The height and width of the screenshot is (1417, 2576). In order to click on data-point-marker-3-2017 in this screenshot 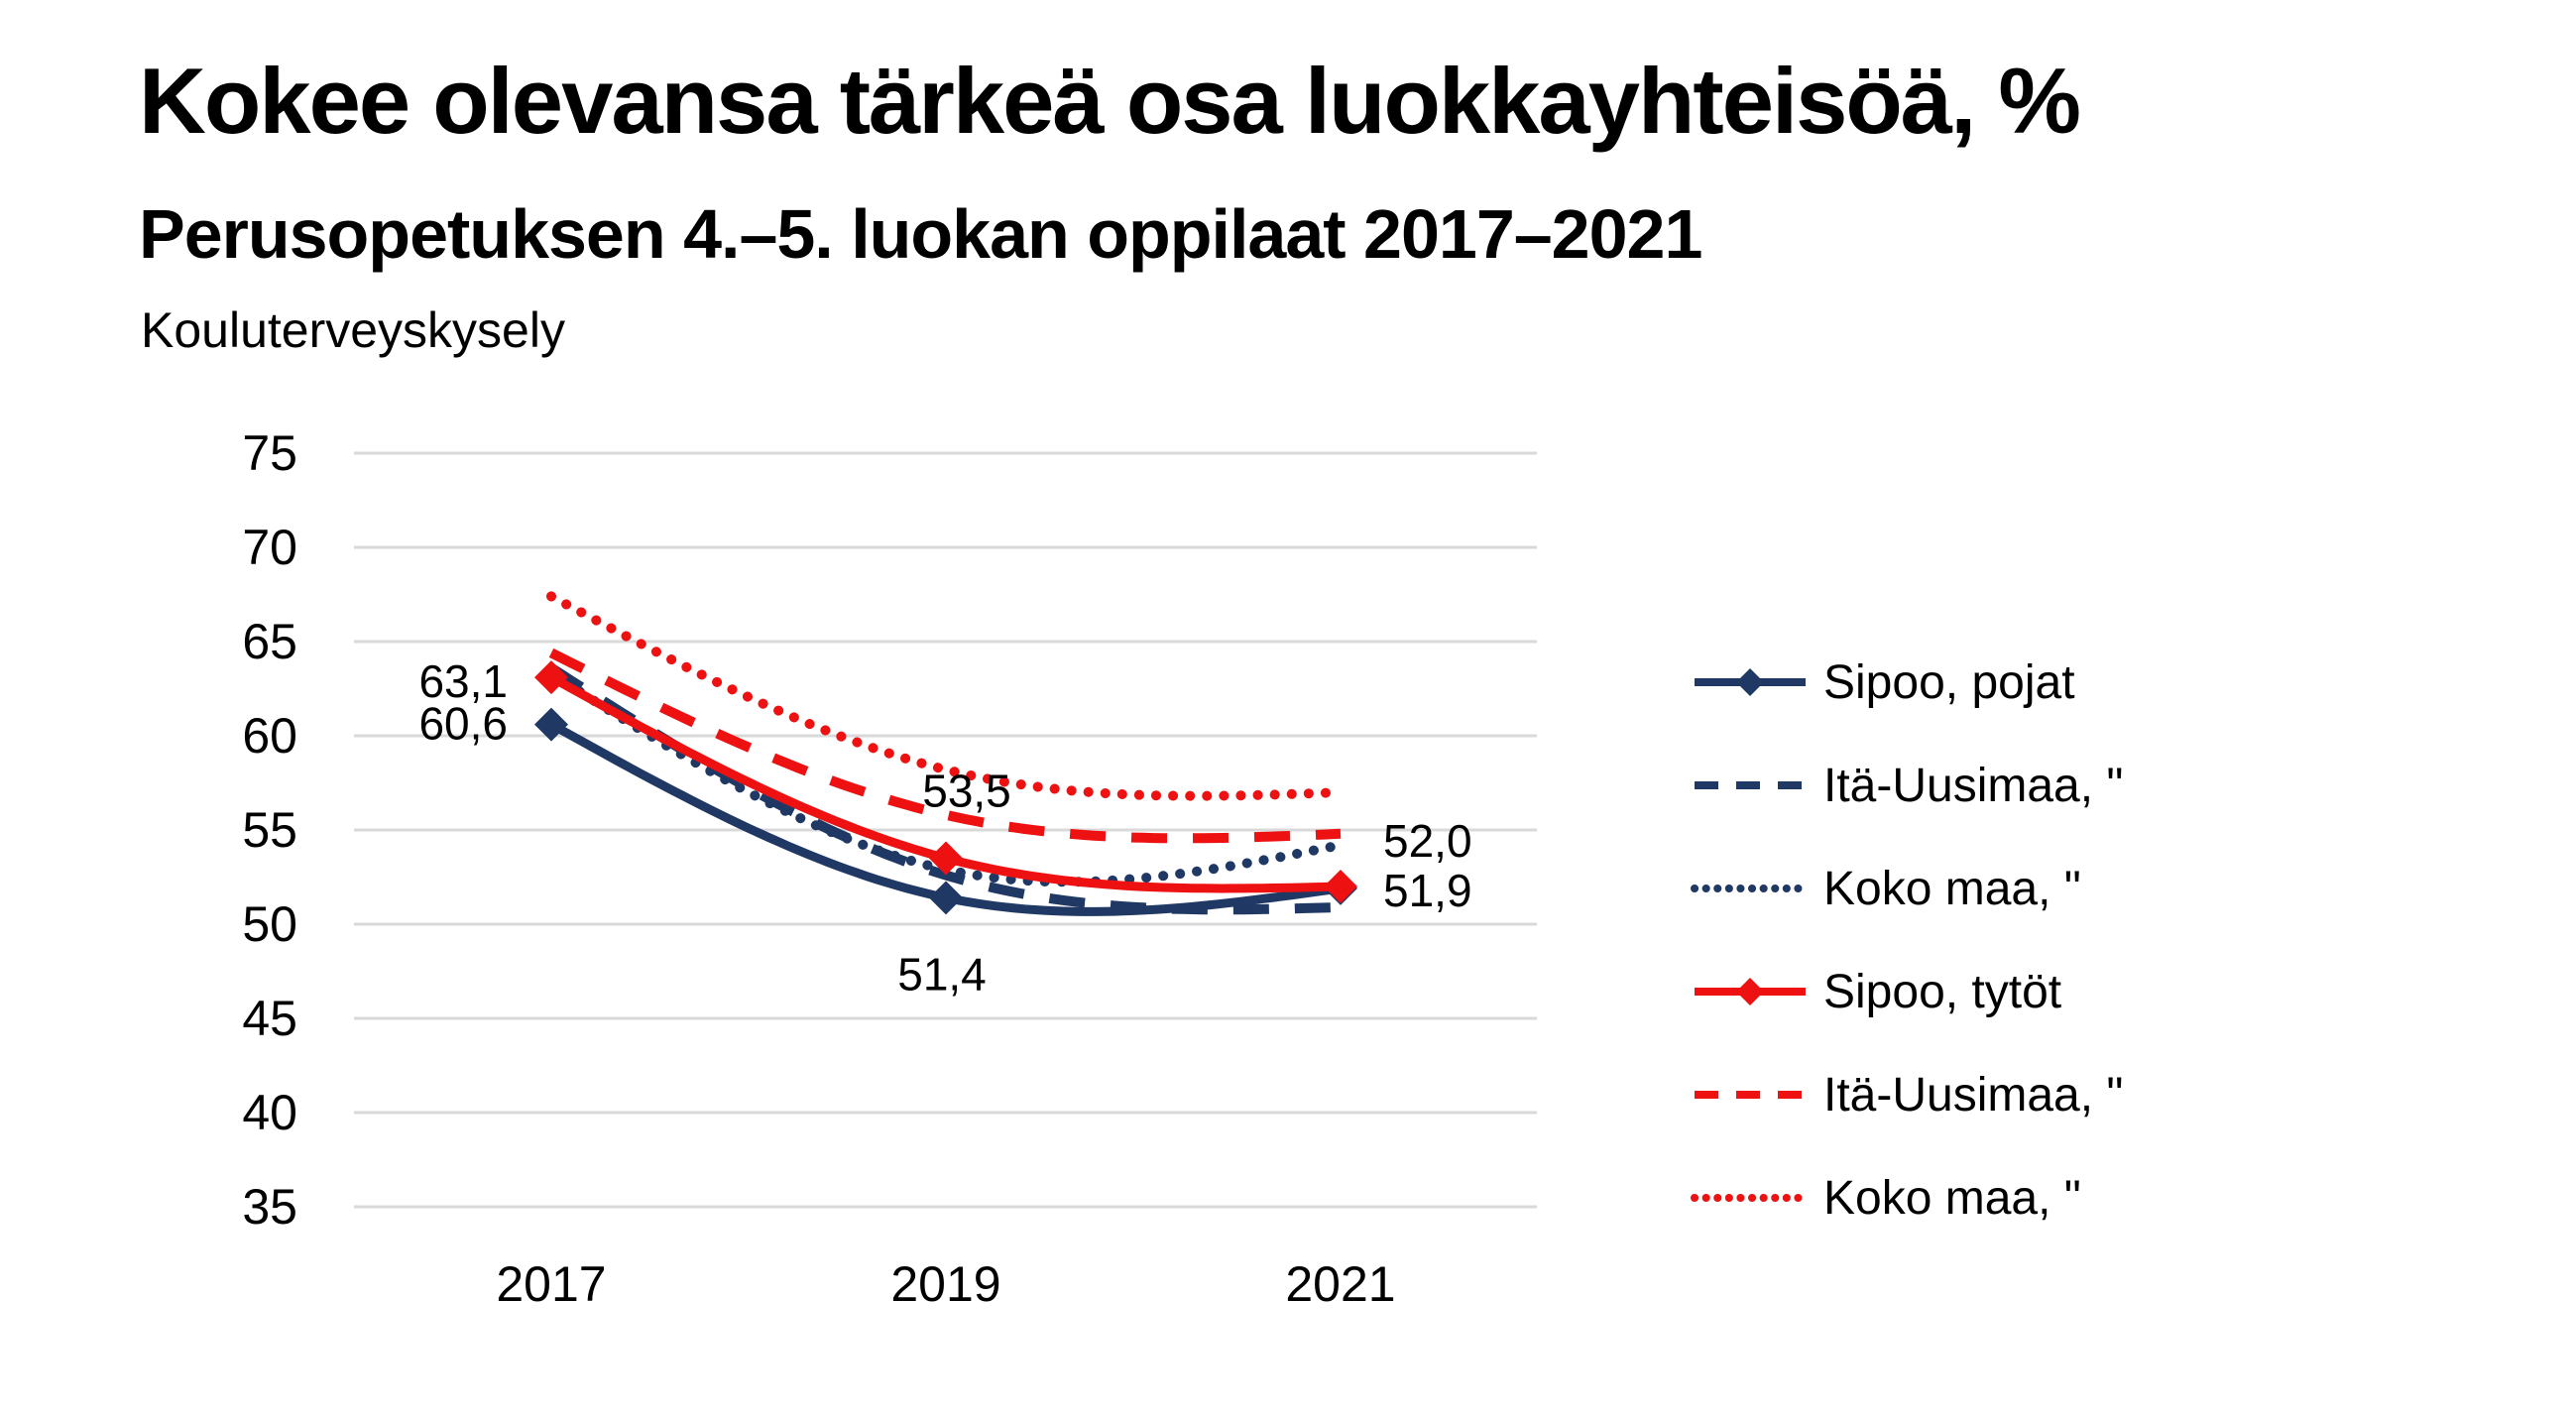, I will do `click(551, 677)`.